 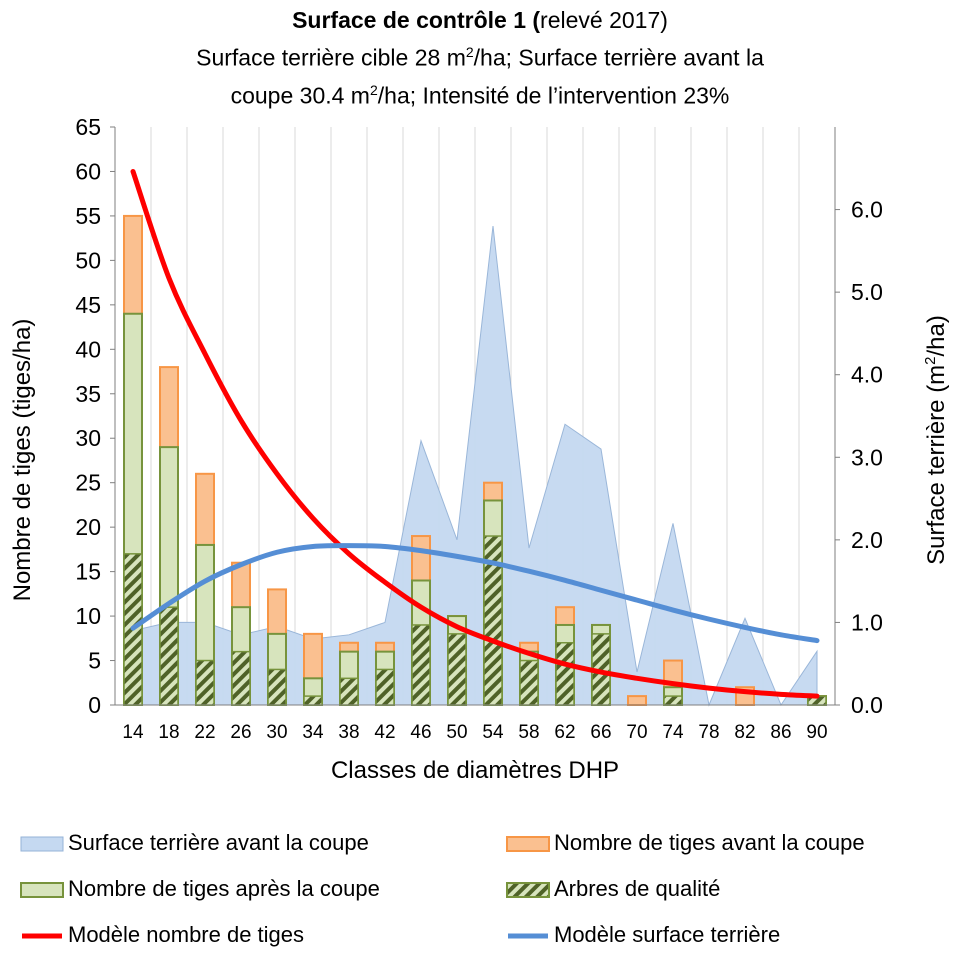 I want to click on title-line3-b: /ha; Intensité de l’intervention 23%, so click(x=553, y=95).